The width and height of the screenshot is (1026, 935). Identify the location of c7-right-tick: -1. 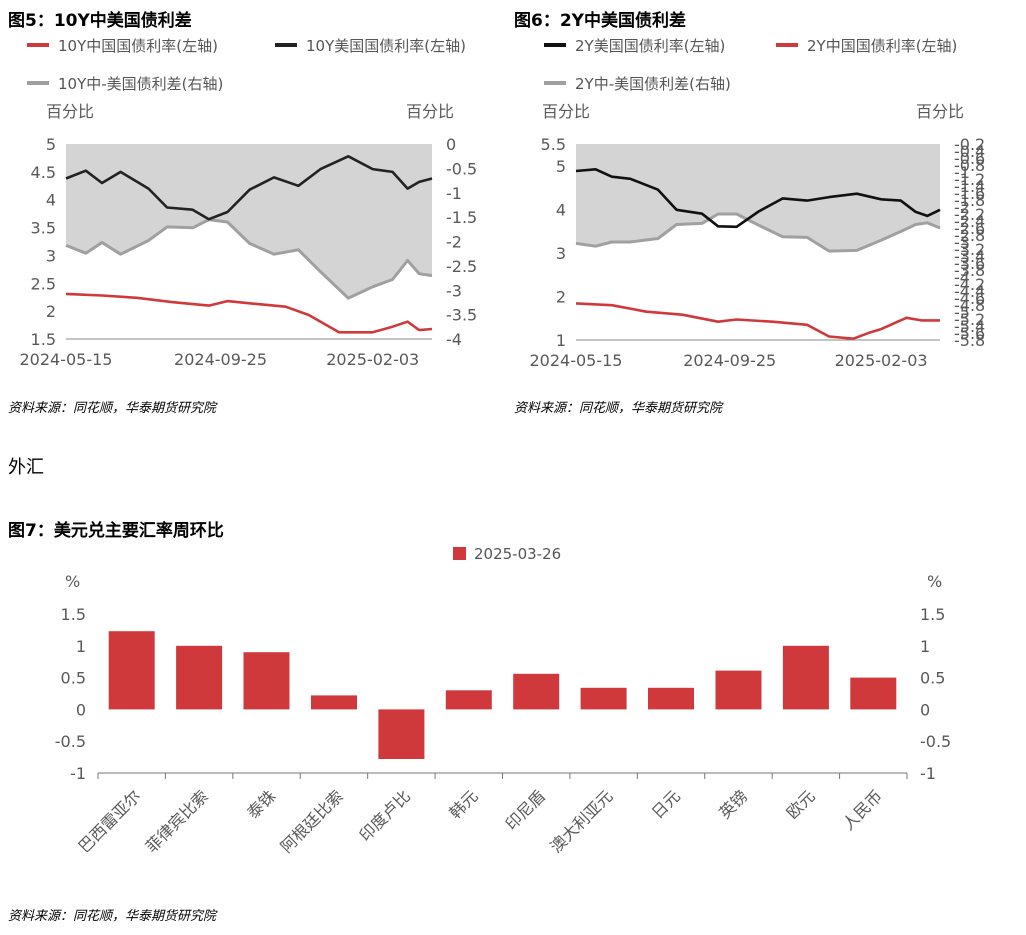
(928, 773).